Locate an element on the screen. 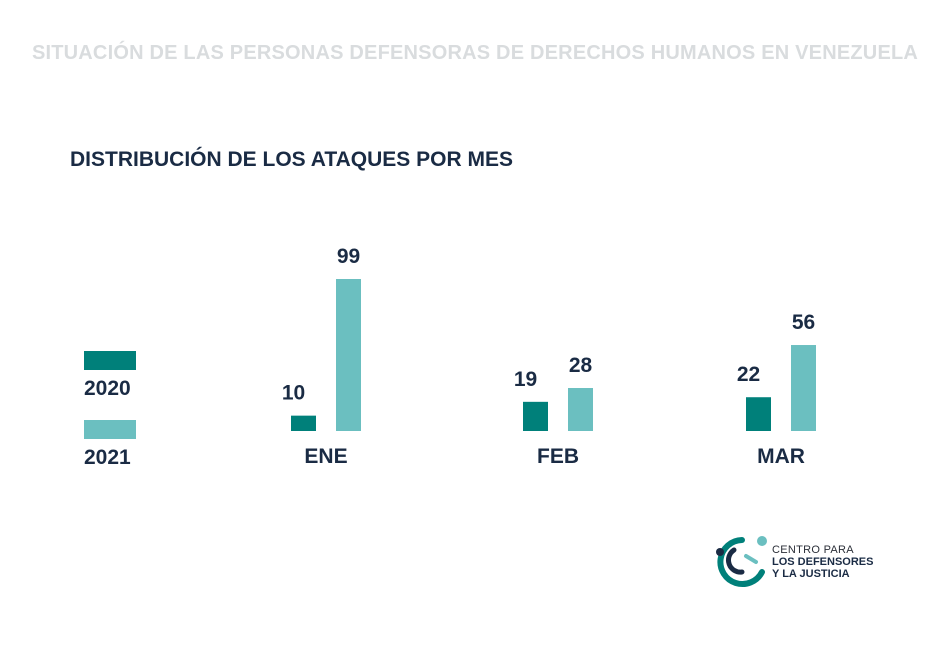 Image resolution: width=950 pixels, height=652 pixels. bar-feb-2021 is located at coordinates (580, 409).